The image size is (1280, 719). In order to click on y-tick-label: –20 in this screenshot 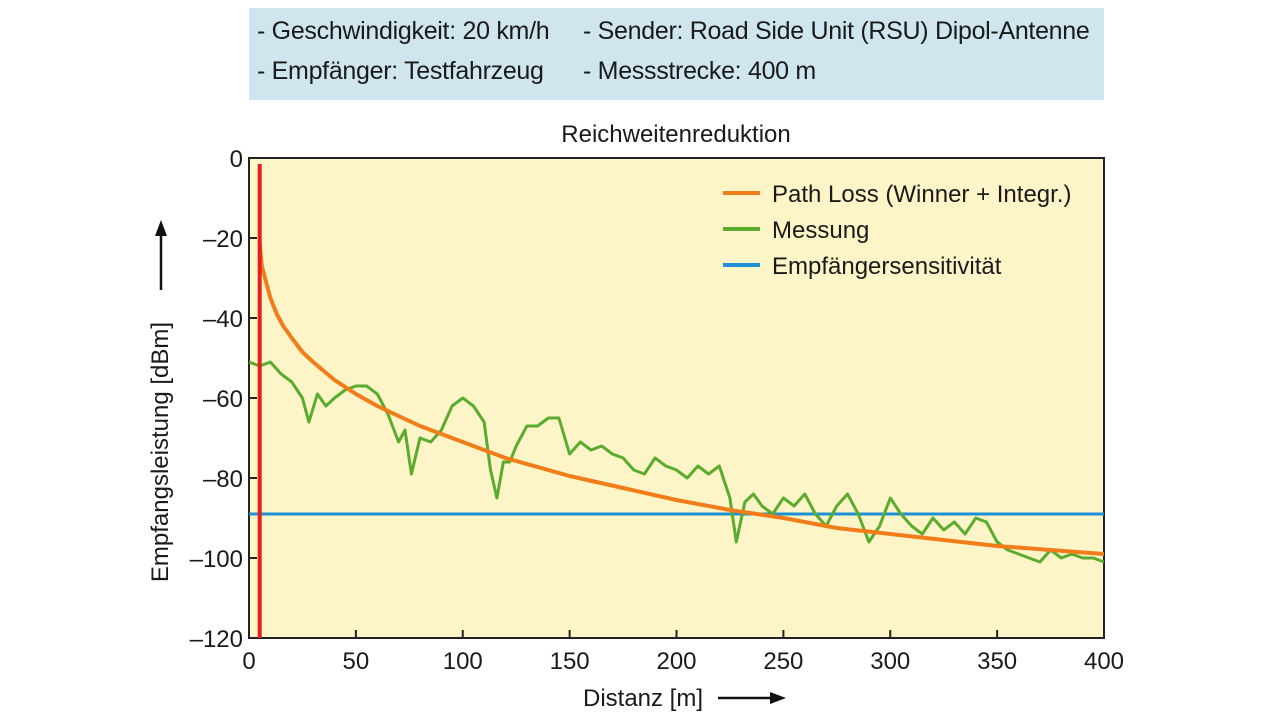, I will do `click(223, 239)`.